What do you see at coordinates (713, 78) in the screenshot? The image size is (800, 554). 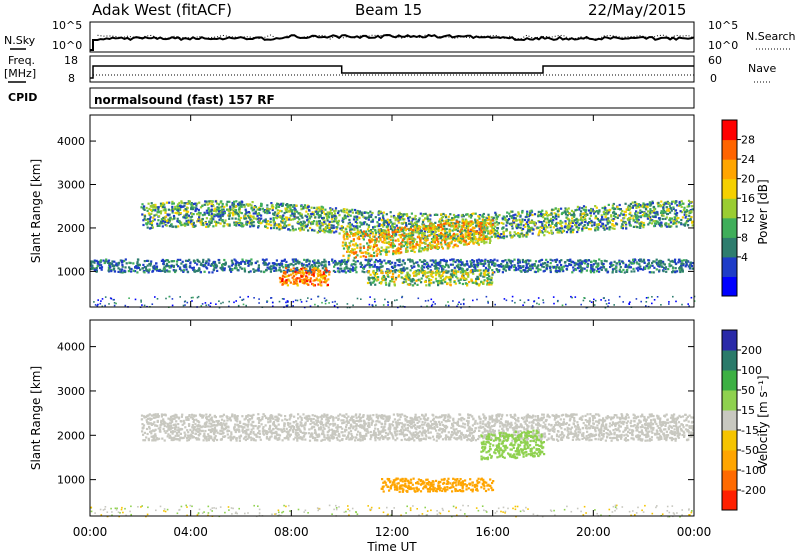 I see `nave-tick-2: 0` at bounding box center [713, 78].